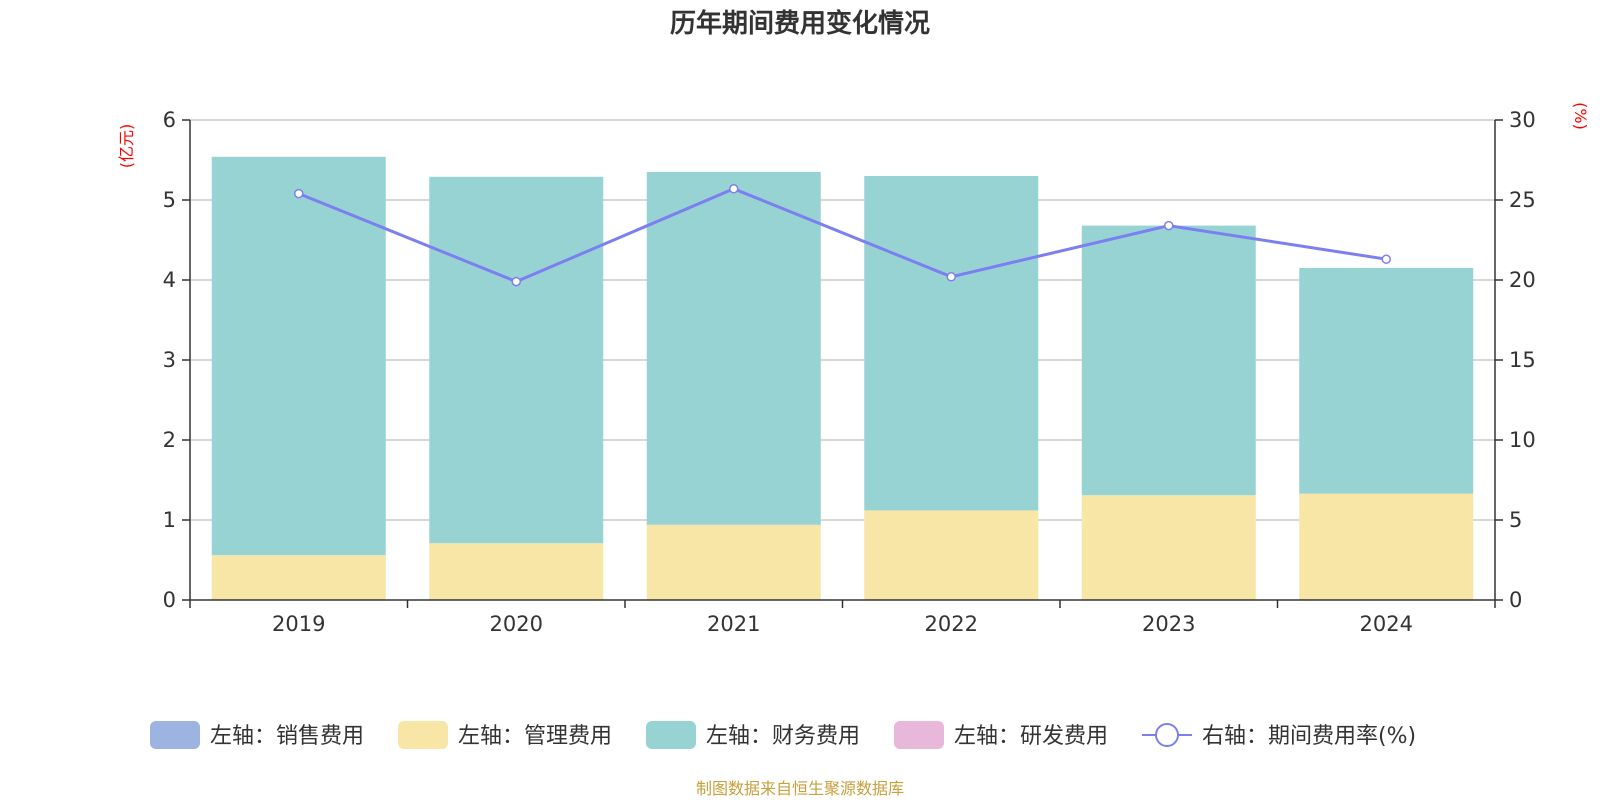 This screenshot has width=1600, height=800. Describe the element at coordinates (169, 600) in the screenshot. I see `left-tick-label: 0` at that location.